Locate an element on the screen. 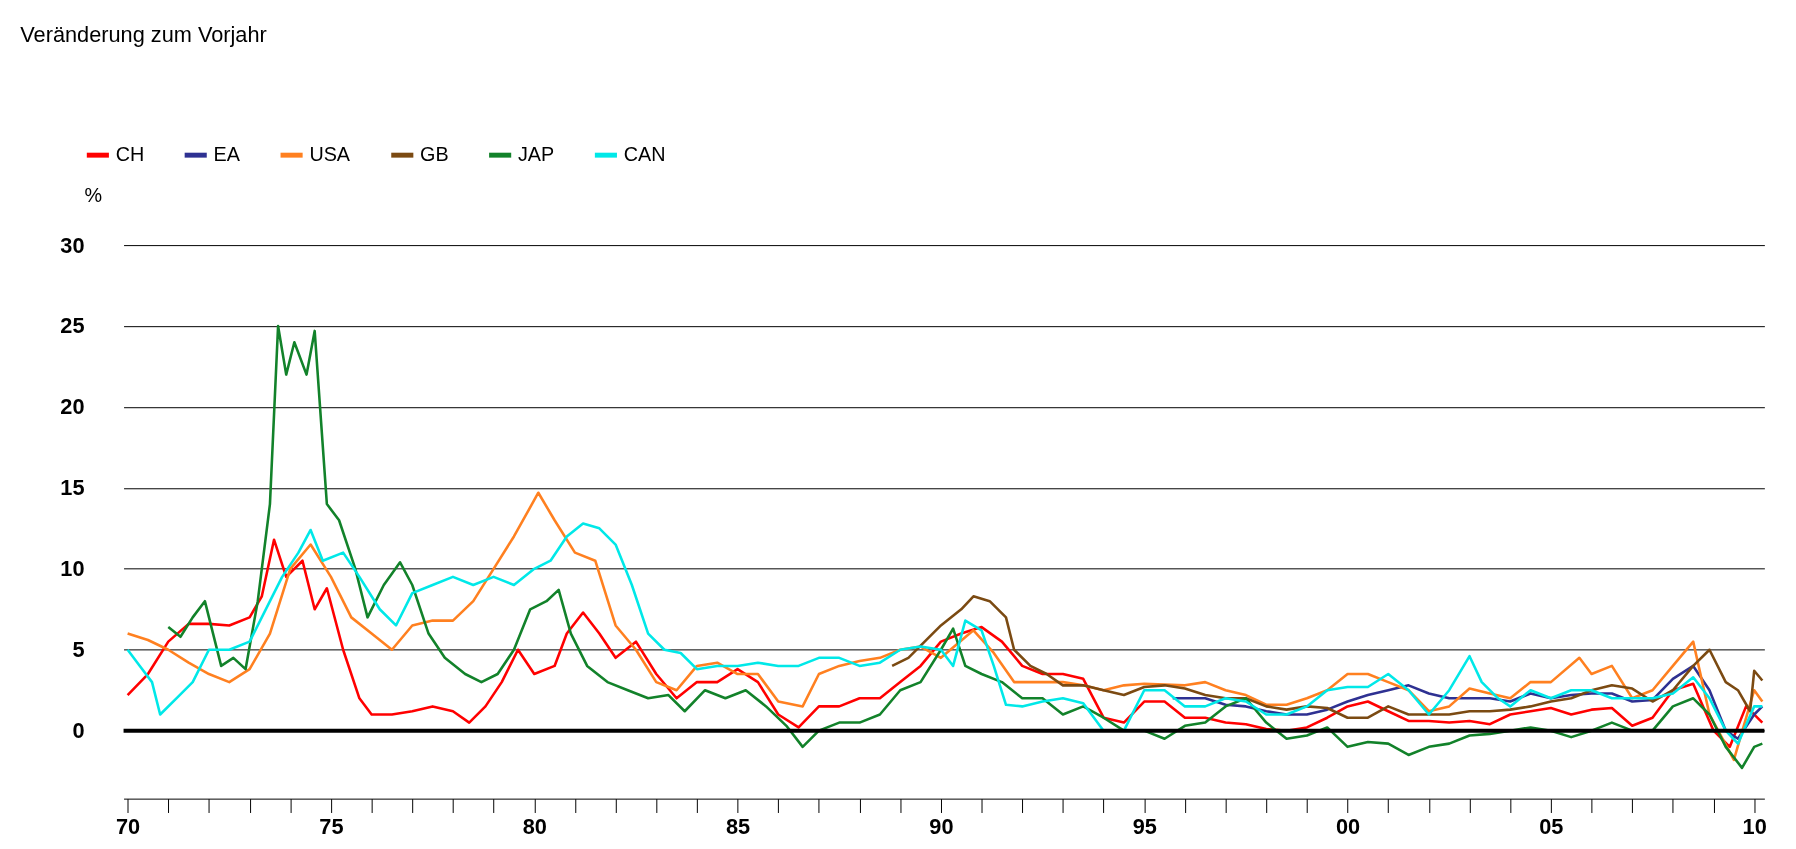 The height and width of the screenshot is (849, 1796). legend-label: CH is located at coordinates (130, 154).